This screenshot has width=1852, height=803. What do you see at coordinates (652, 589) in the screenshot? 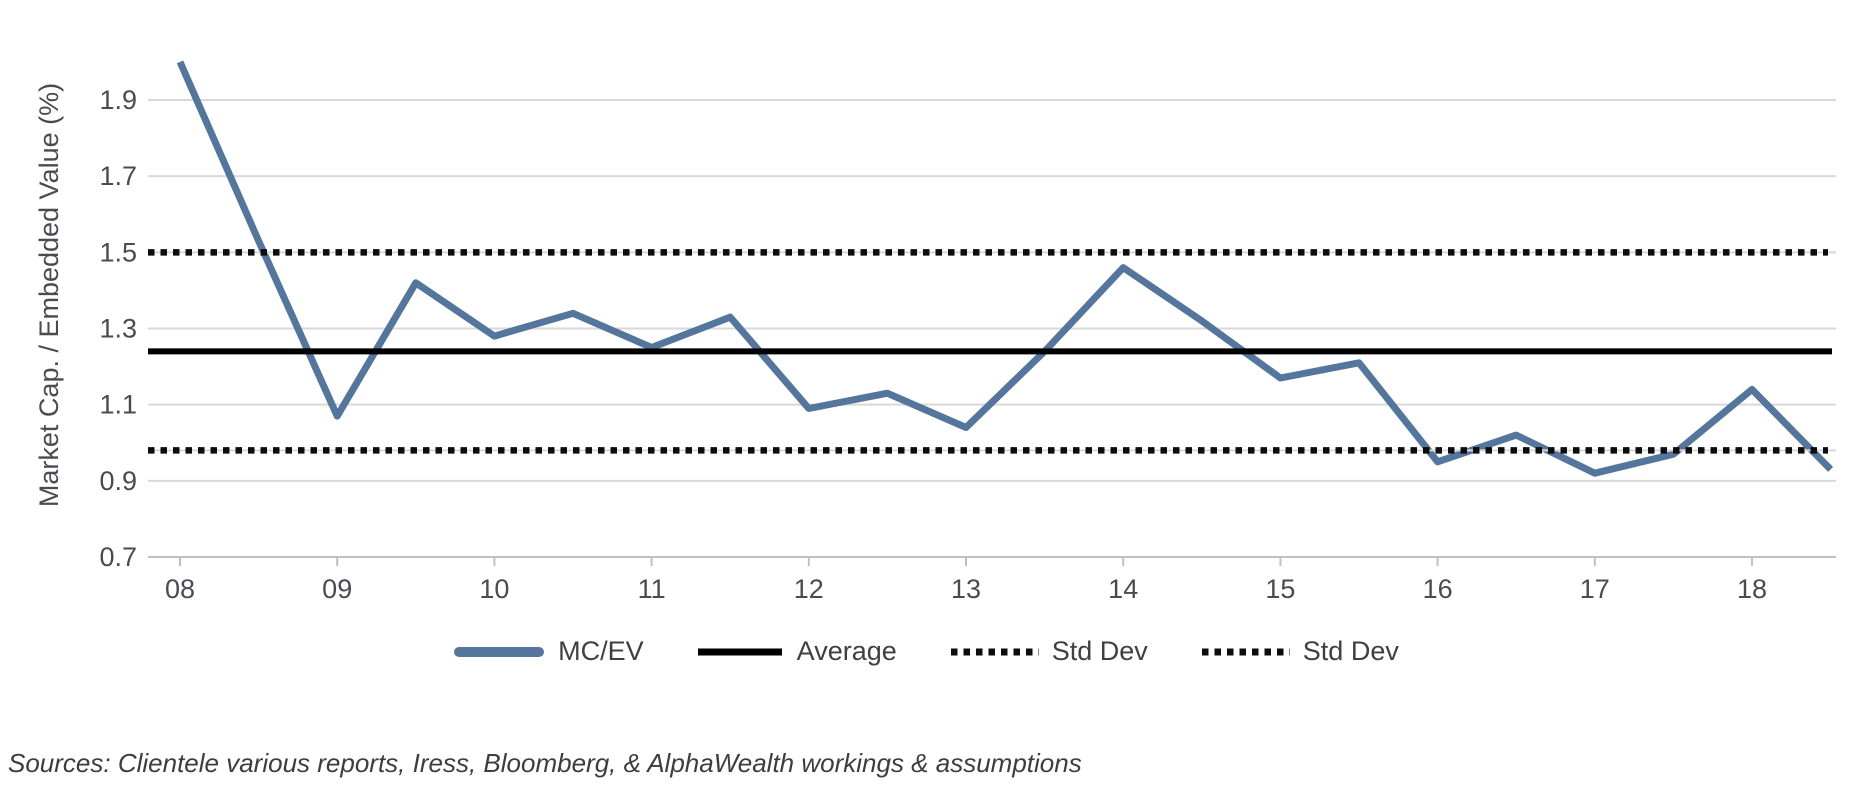
I see `x-tick-label-11: 11` at bounding box center [652, 589].